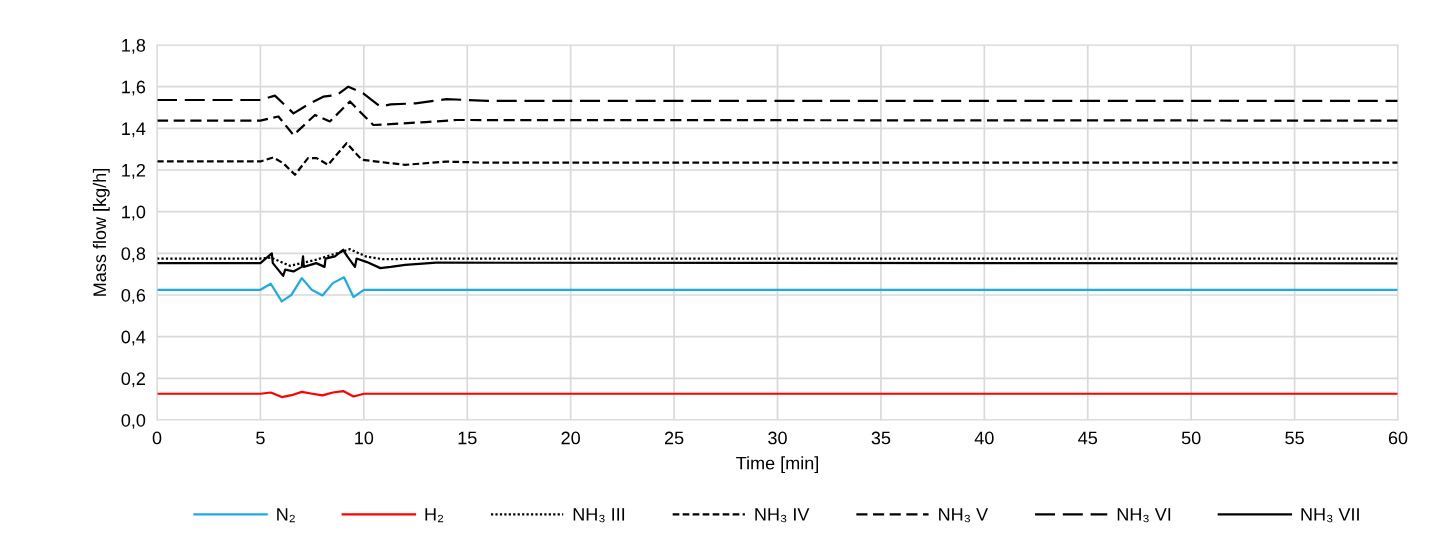  What do you see at coordinates (286, 515) in the screenshot?
I see `legend-label: N₂` at bounding box center [286, 515].